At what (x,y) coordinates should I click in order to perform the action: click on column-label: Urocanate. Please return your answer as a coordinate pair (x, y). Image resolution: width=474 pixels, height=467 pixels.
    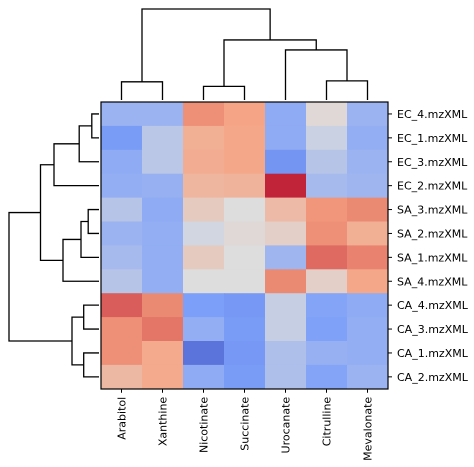
    Looking at the image, I should click on (286, 425).